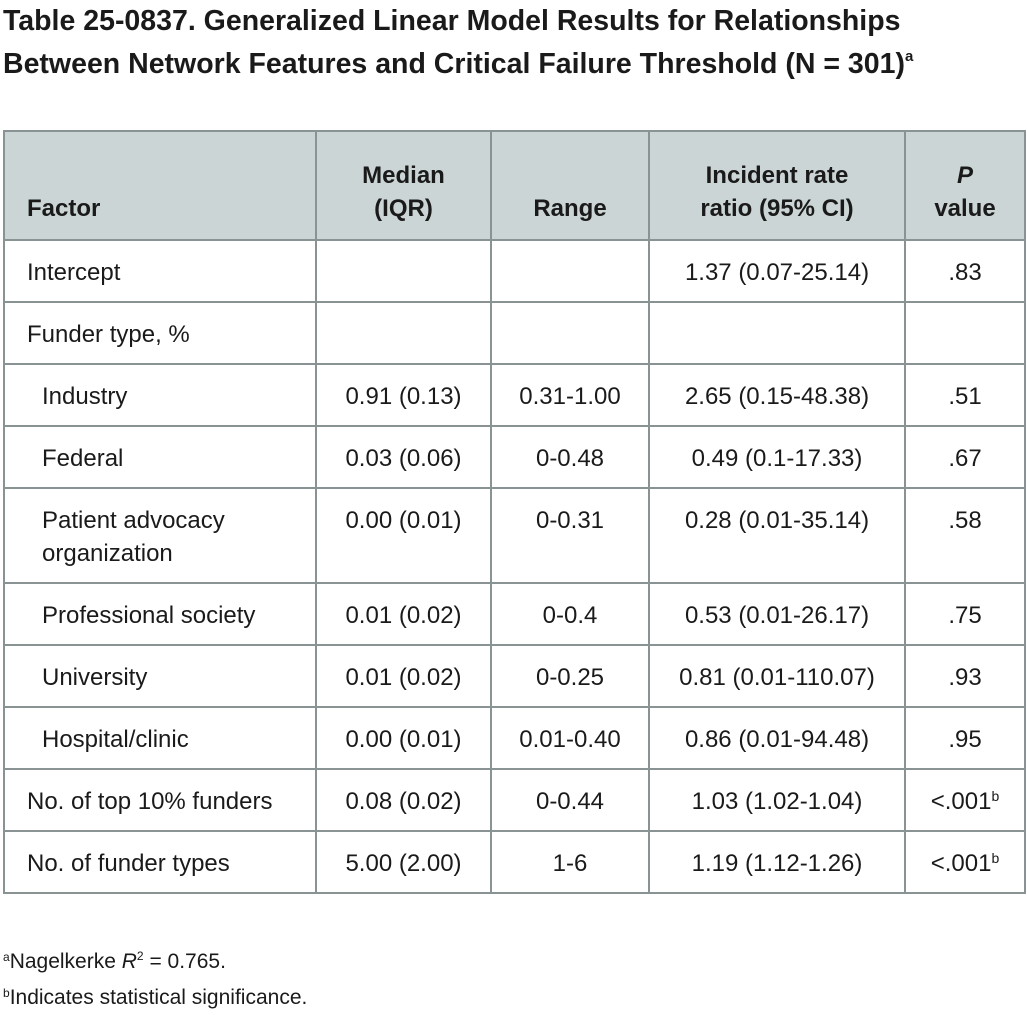 The width and height of the screenshot is (1027, 1015). I want to click on footnote-italic: R, so click(129, 961).